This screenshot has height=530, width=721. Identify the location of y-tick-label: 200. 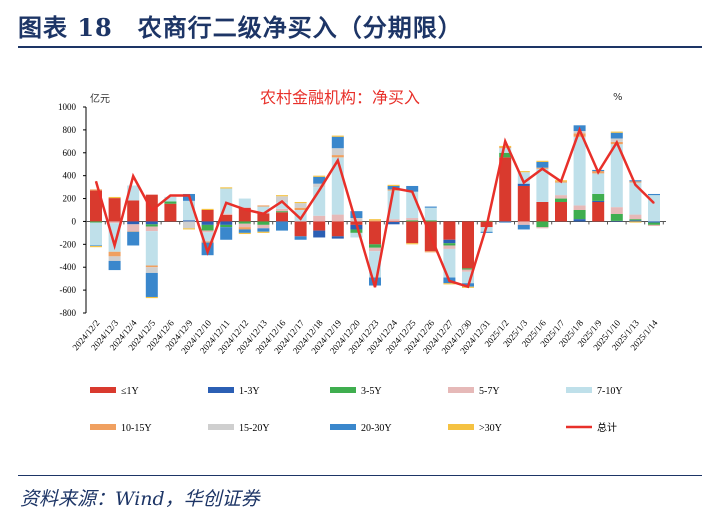
(70, 199).